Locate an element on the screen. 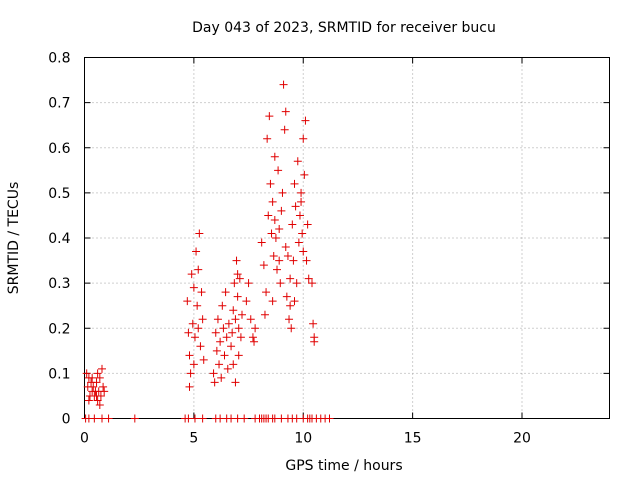 This screenshot has width=640, height=480. y-tick-label: 0.7 is located at coordinates (59, 104).